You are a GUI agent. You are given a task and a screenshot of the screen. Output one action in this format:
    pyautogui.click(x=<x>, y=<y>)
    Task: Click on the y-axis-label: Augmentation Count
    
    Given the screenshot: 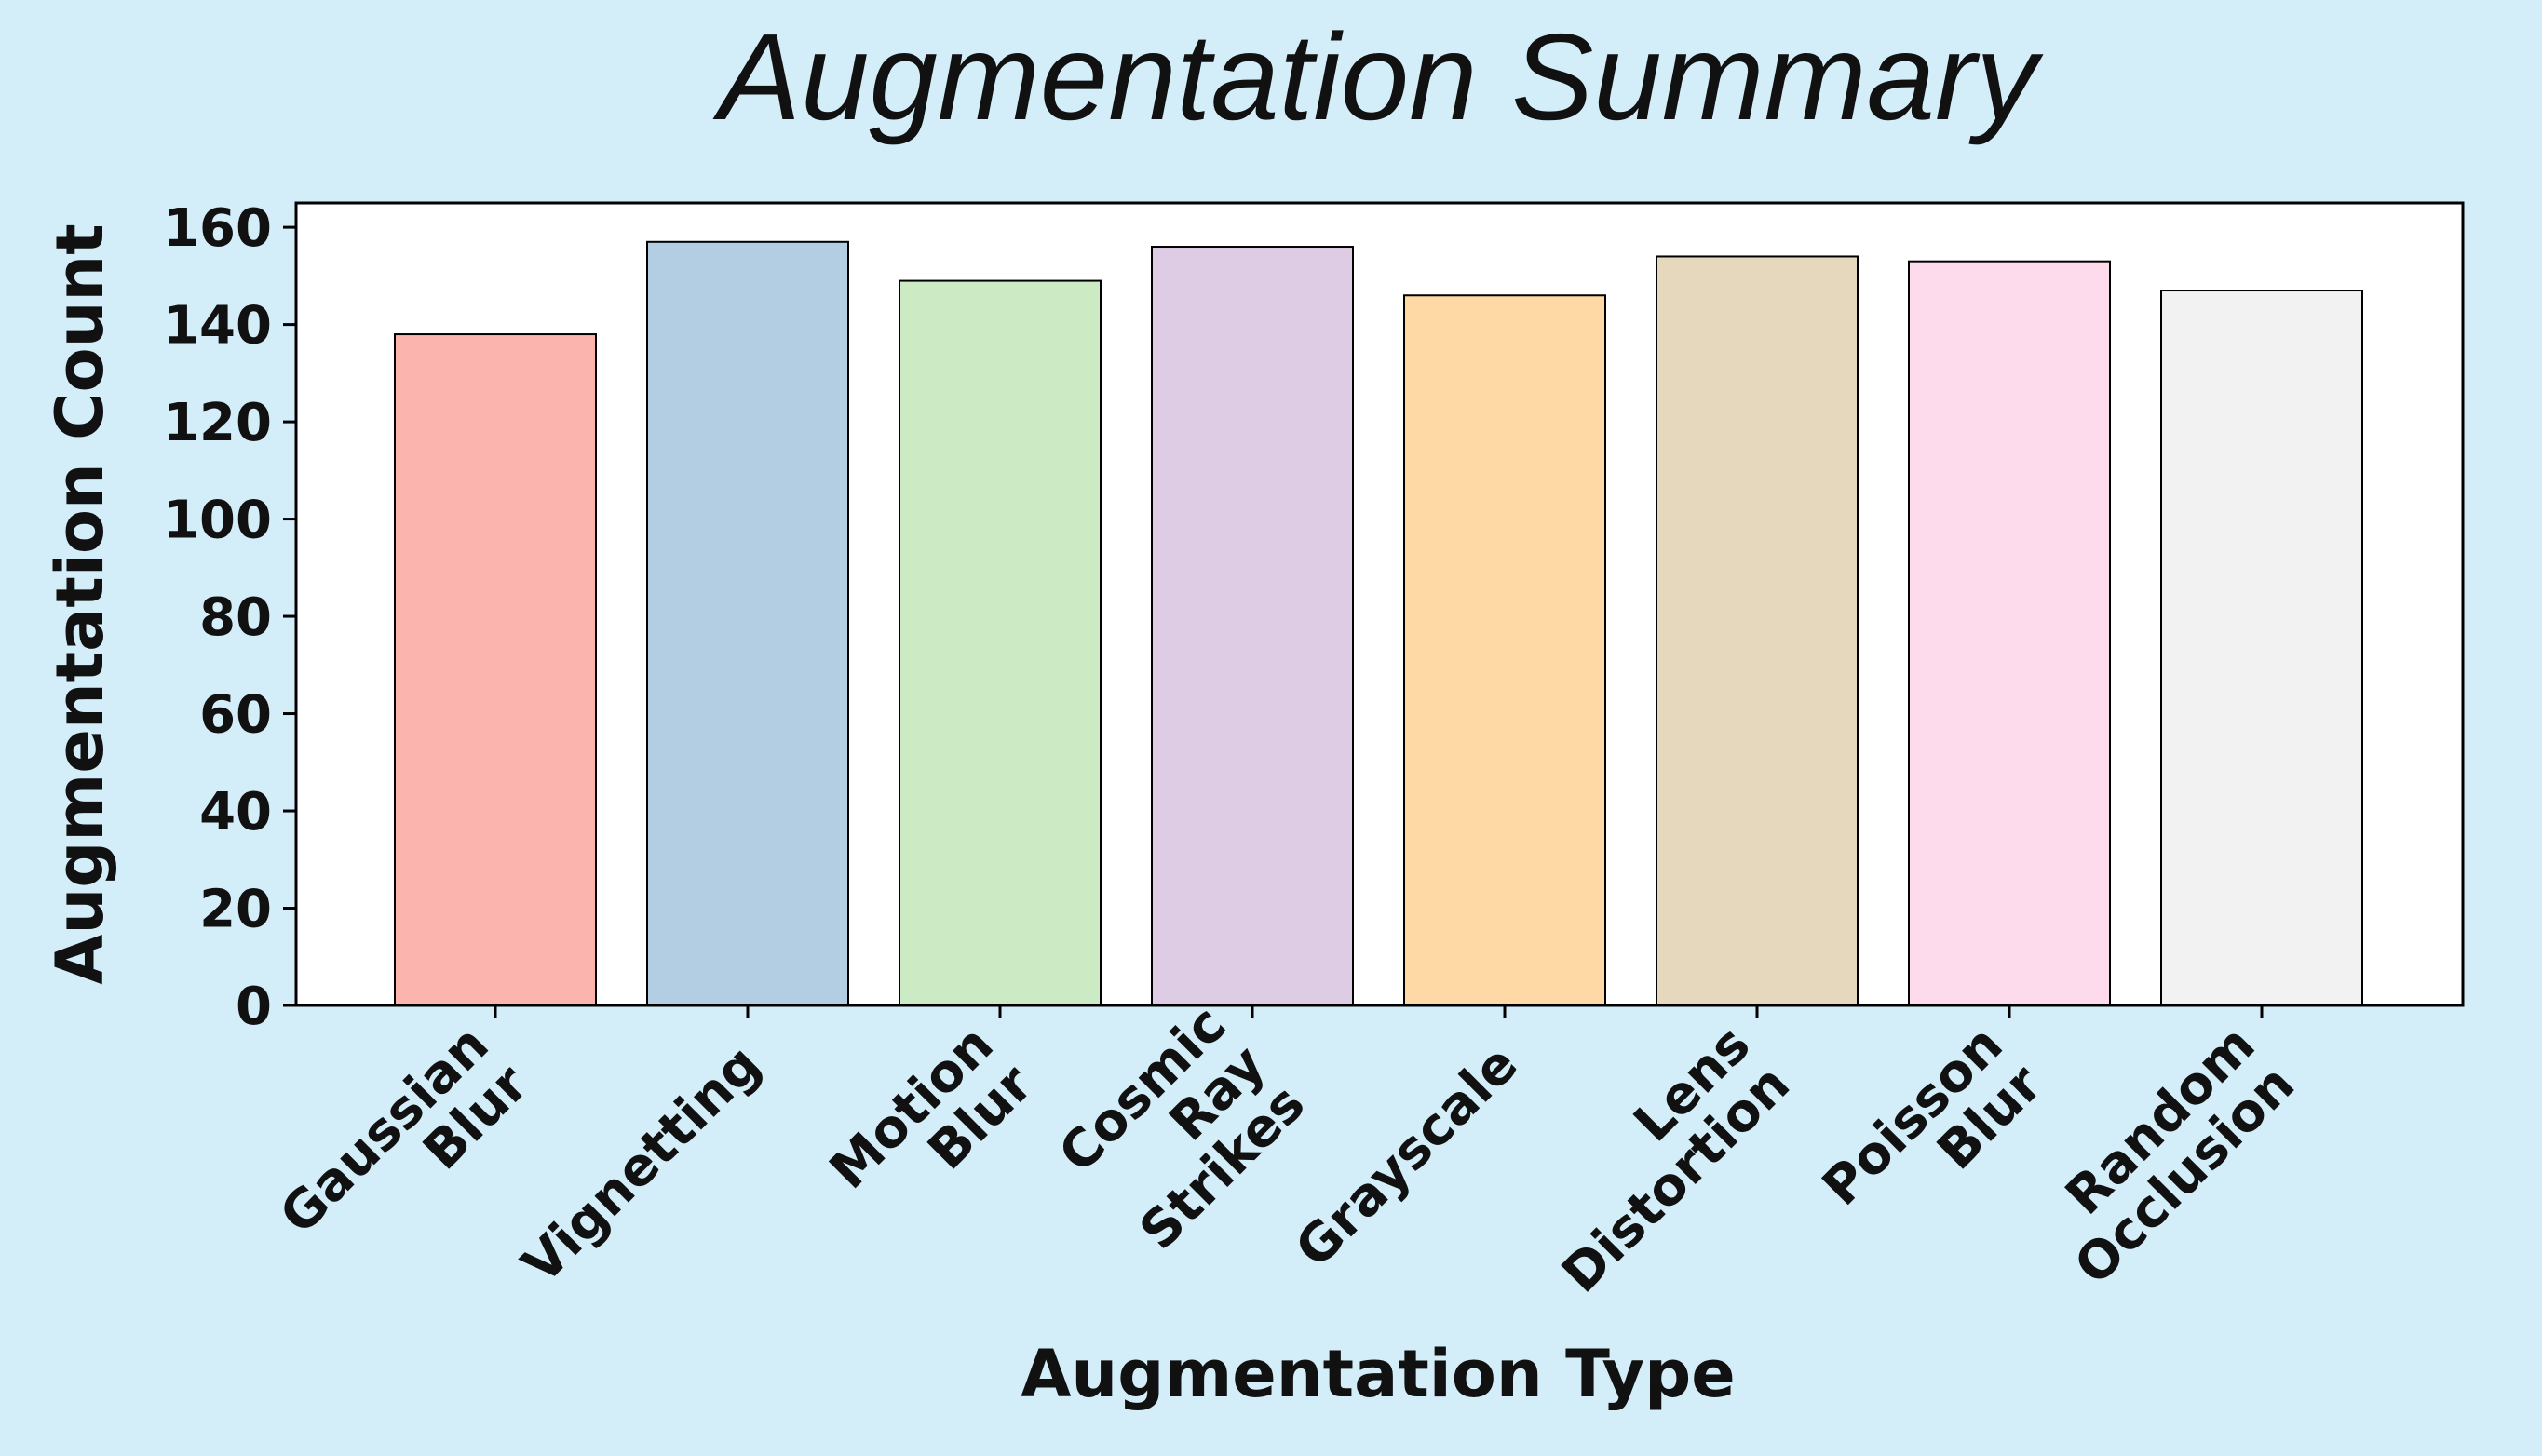 What is the action you would take?
    pyautogui.click(x=80, y=603)
    